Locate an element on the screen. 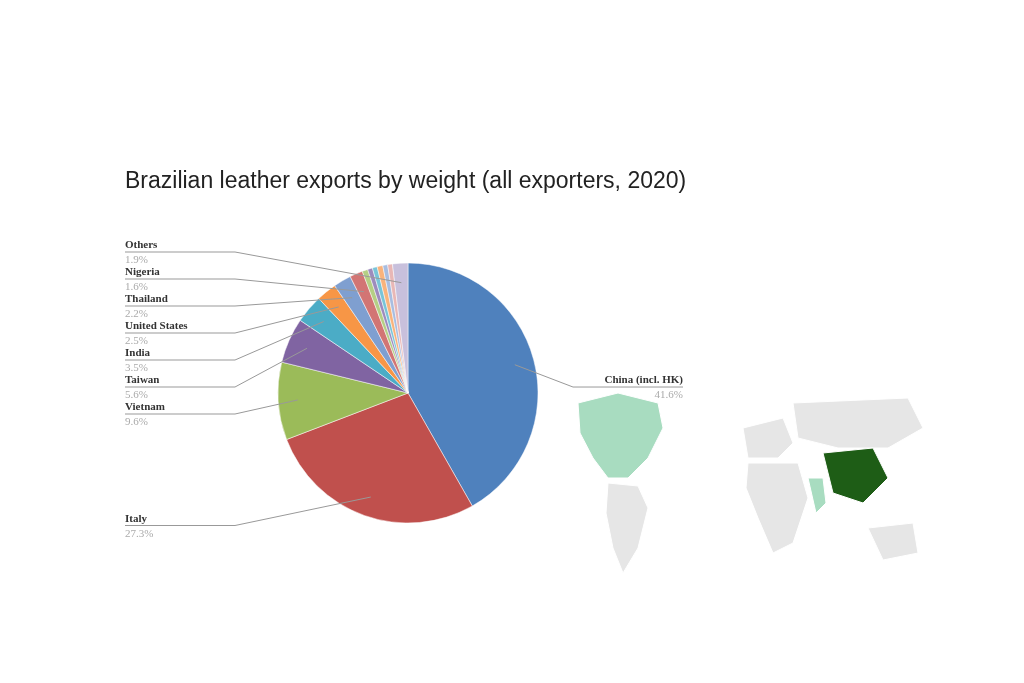 The image size is (1024, 683). slice-label: Others is located at coordinates (142, 244).